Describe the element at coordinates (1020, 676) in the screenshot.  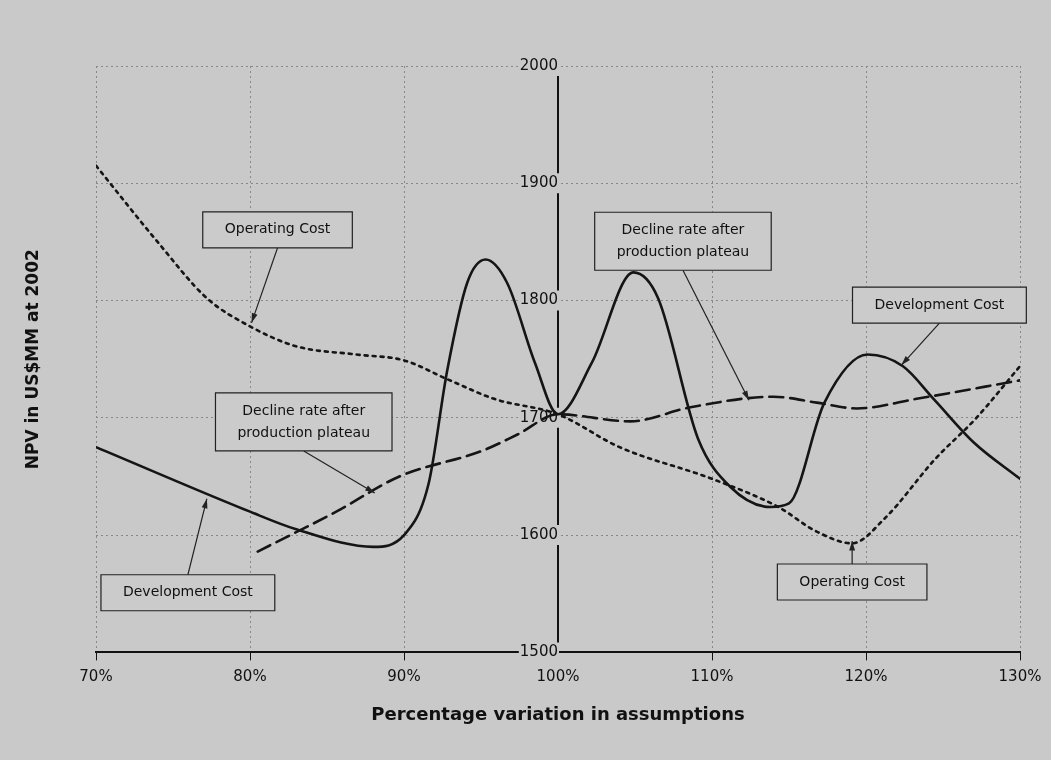
I see `x-tick-label: 130%` at that location.